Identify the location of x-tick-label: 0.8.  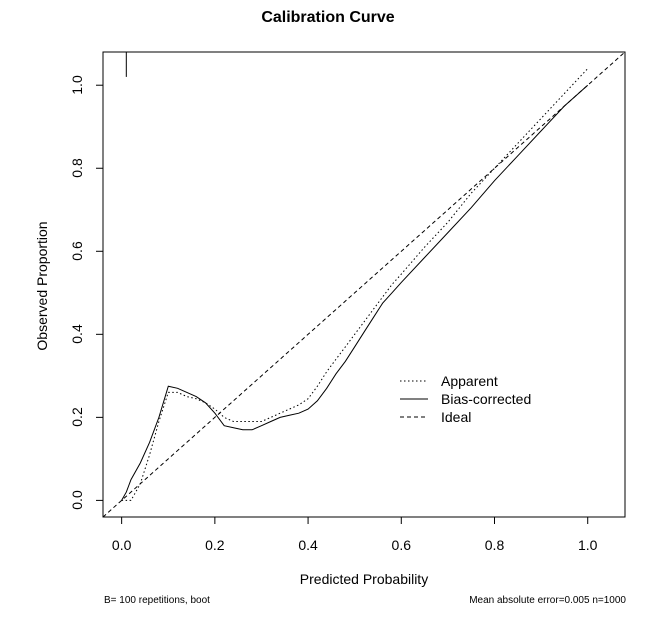
(494, 545).